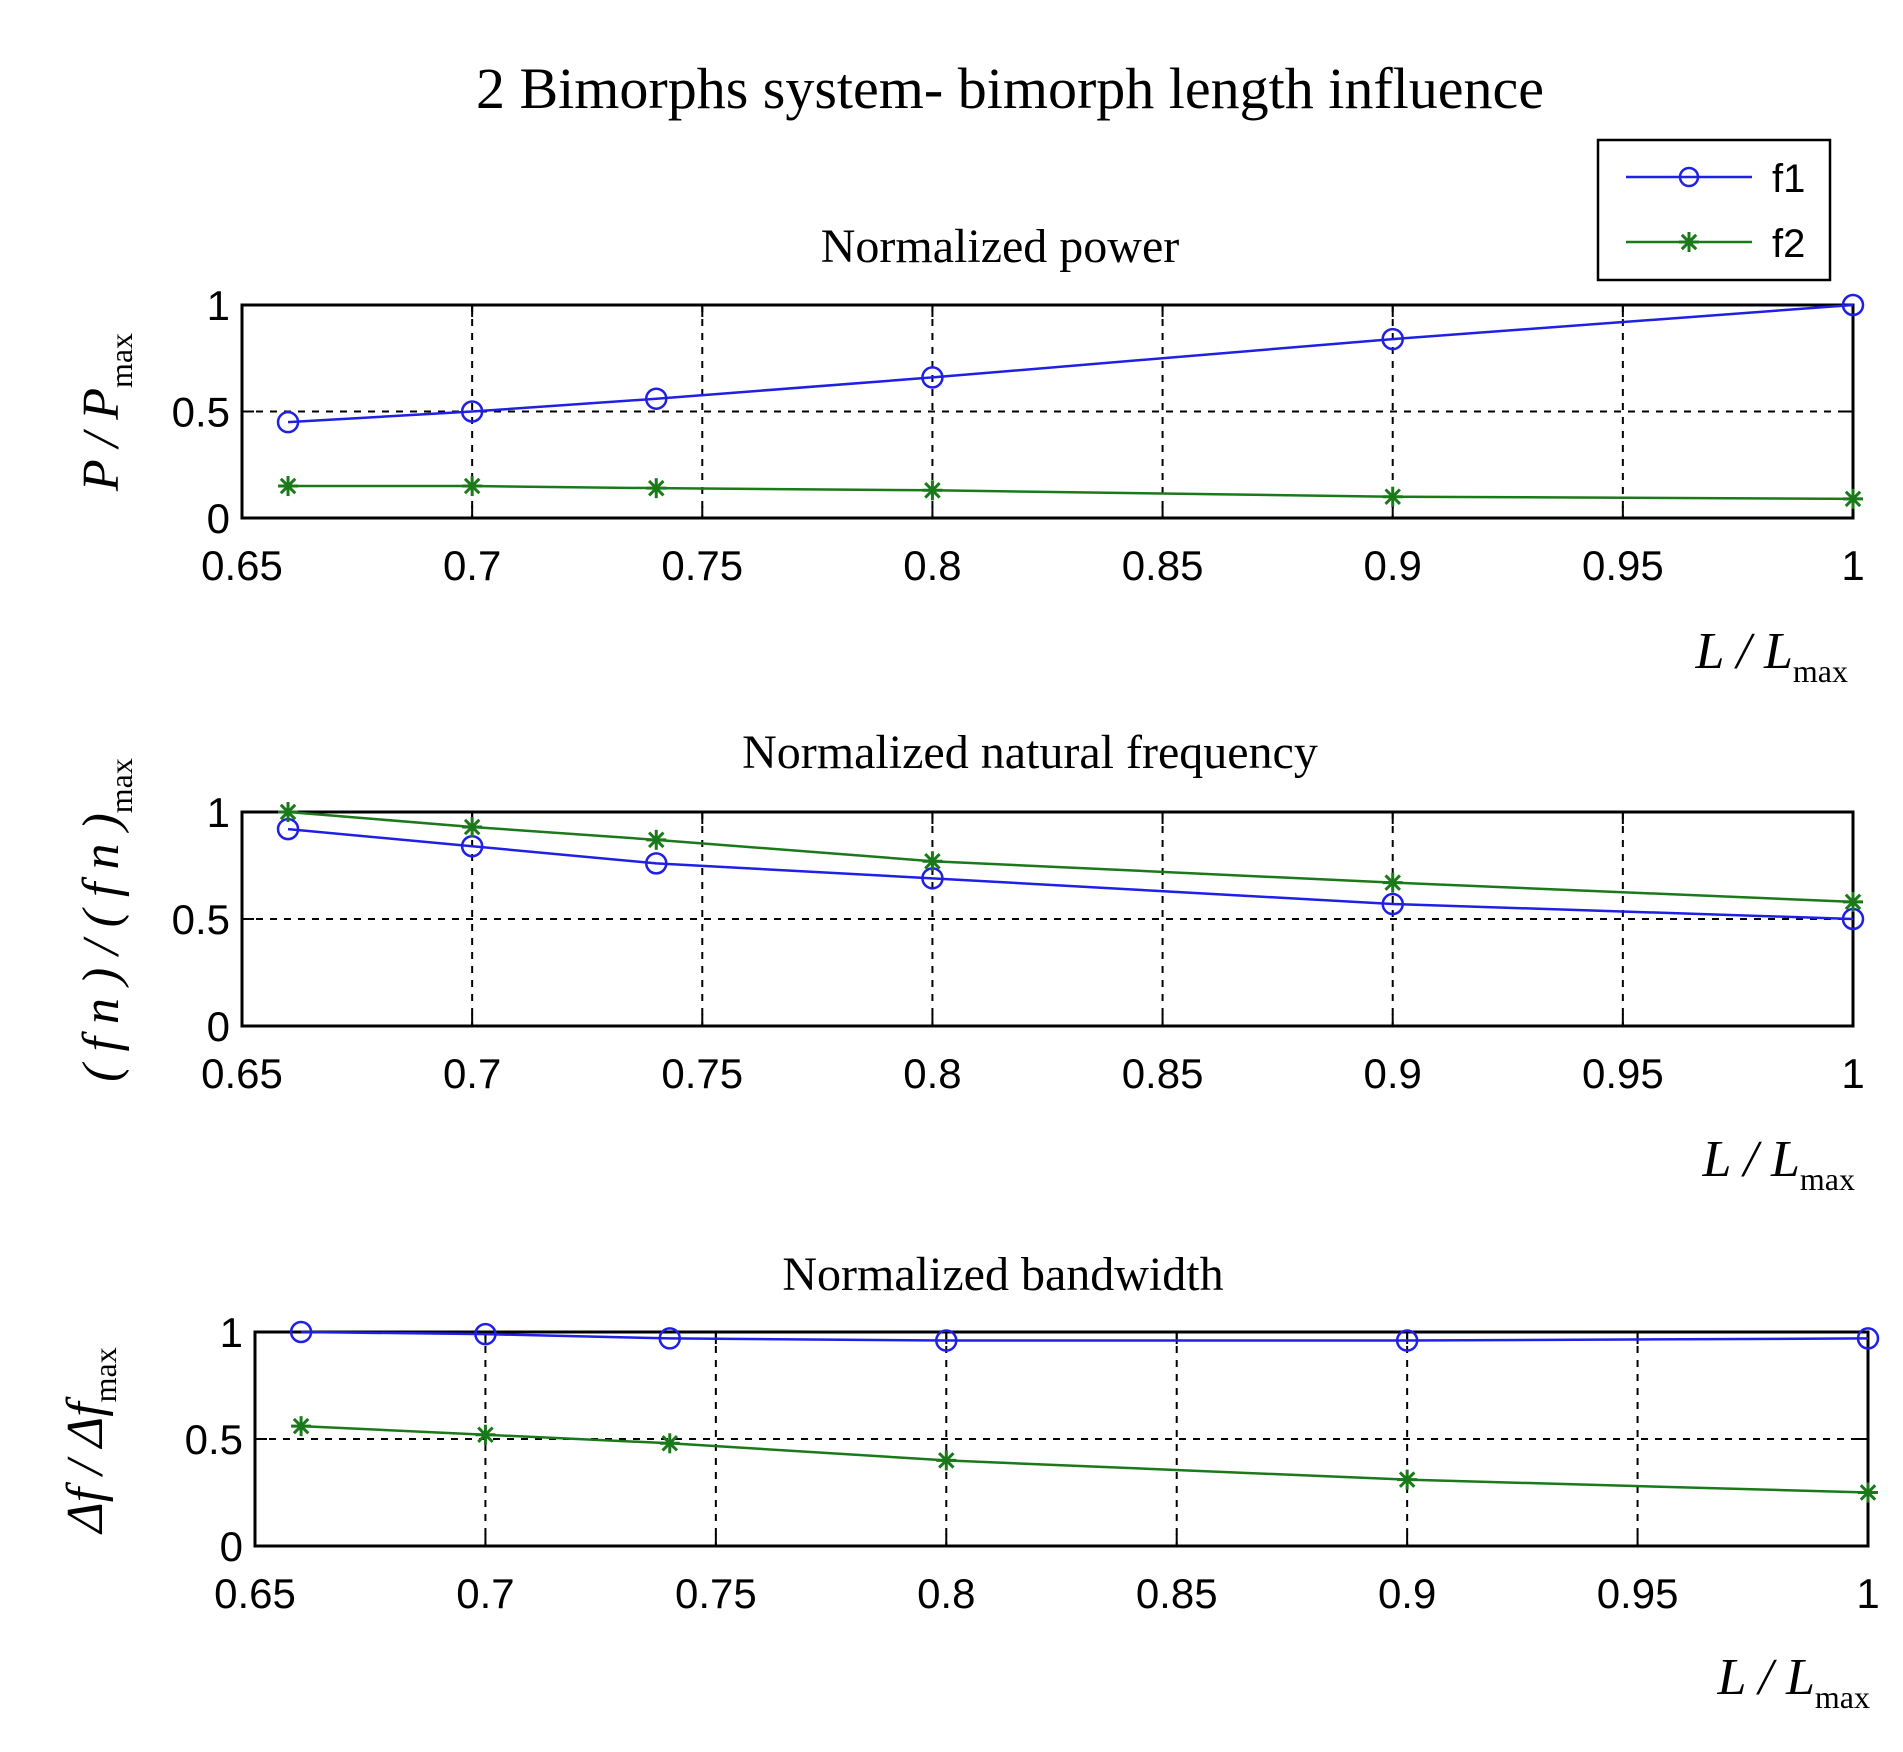 The image size is (1903, 1752). I want to click on x-tick-label-2-3: 0.8, so click(946, 1593).